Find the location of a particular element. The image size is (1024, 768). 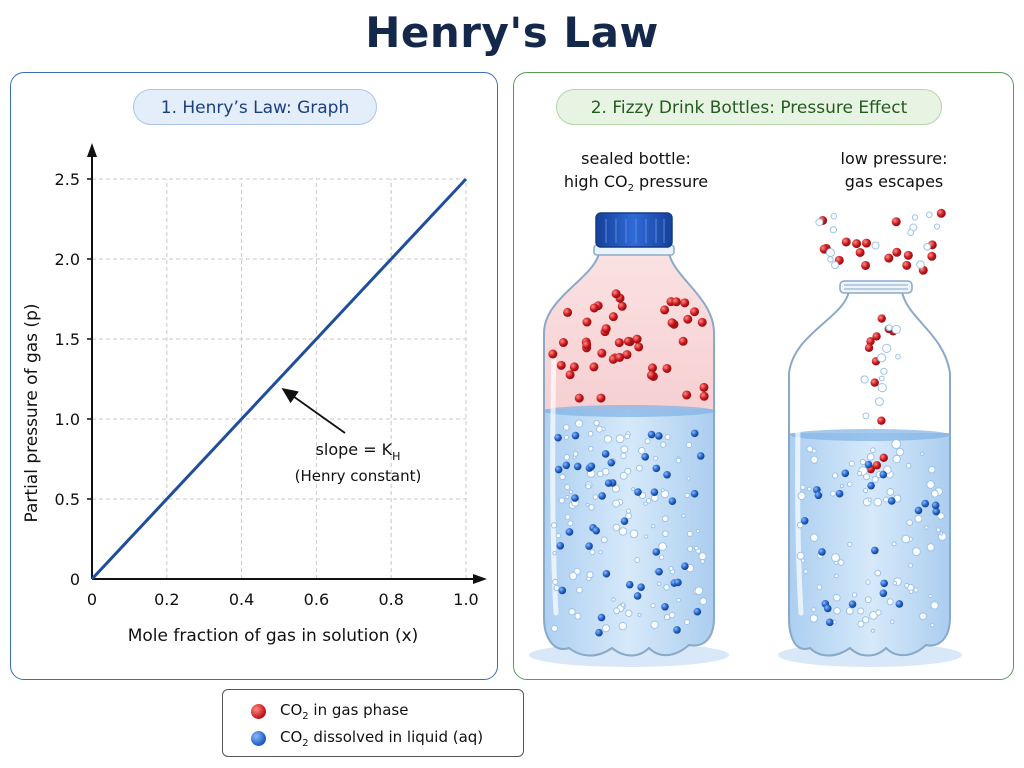

sealed-bottle is located at coordinates (629, 434).